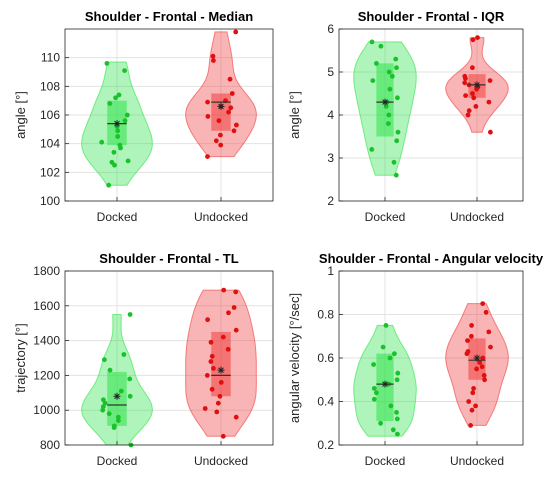  Describe the element at coordinates (431, 16) in the screenshot. I see `chart-title: Shoulder - Frontal - IQR` at that location.